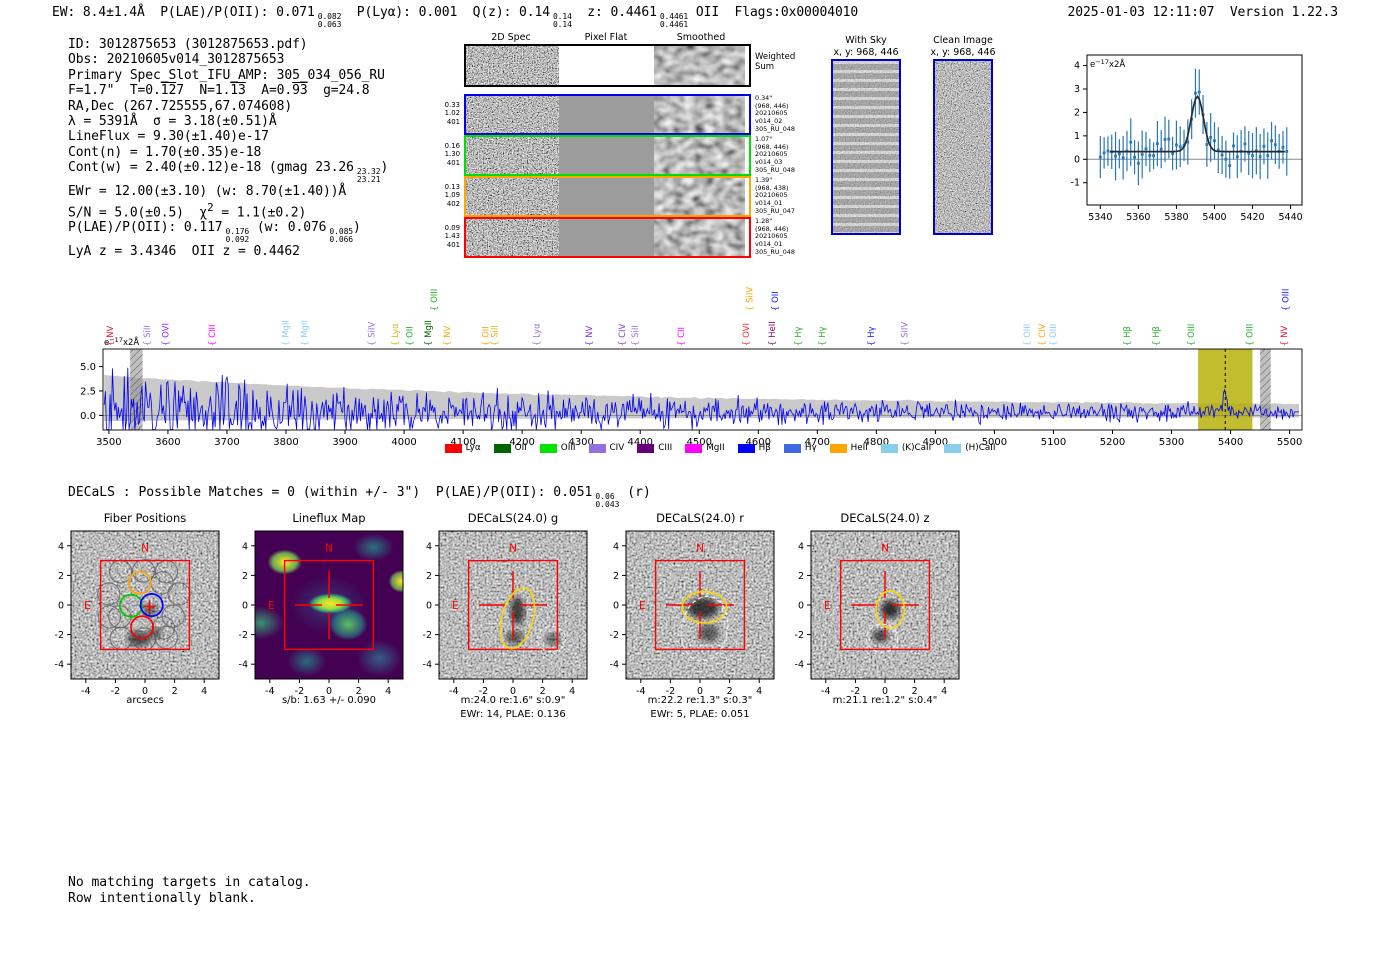 Image resolution: width=1400 pixels, height=953 pixels. I want to click on svg-text: { Hβ, so click(1128, 336).